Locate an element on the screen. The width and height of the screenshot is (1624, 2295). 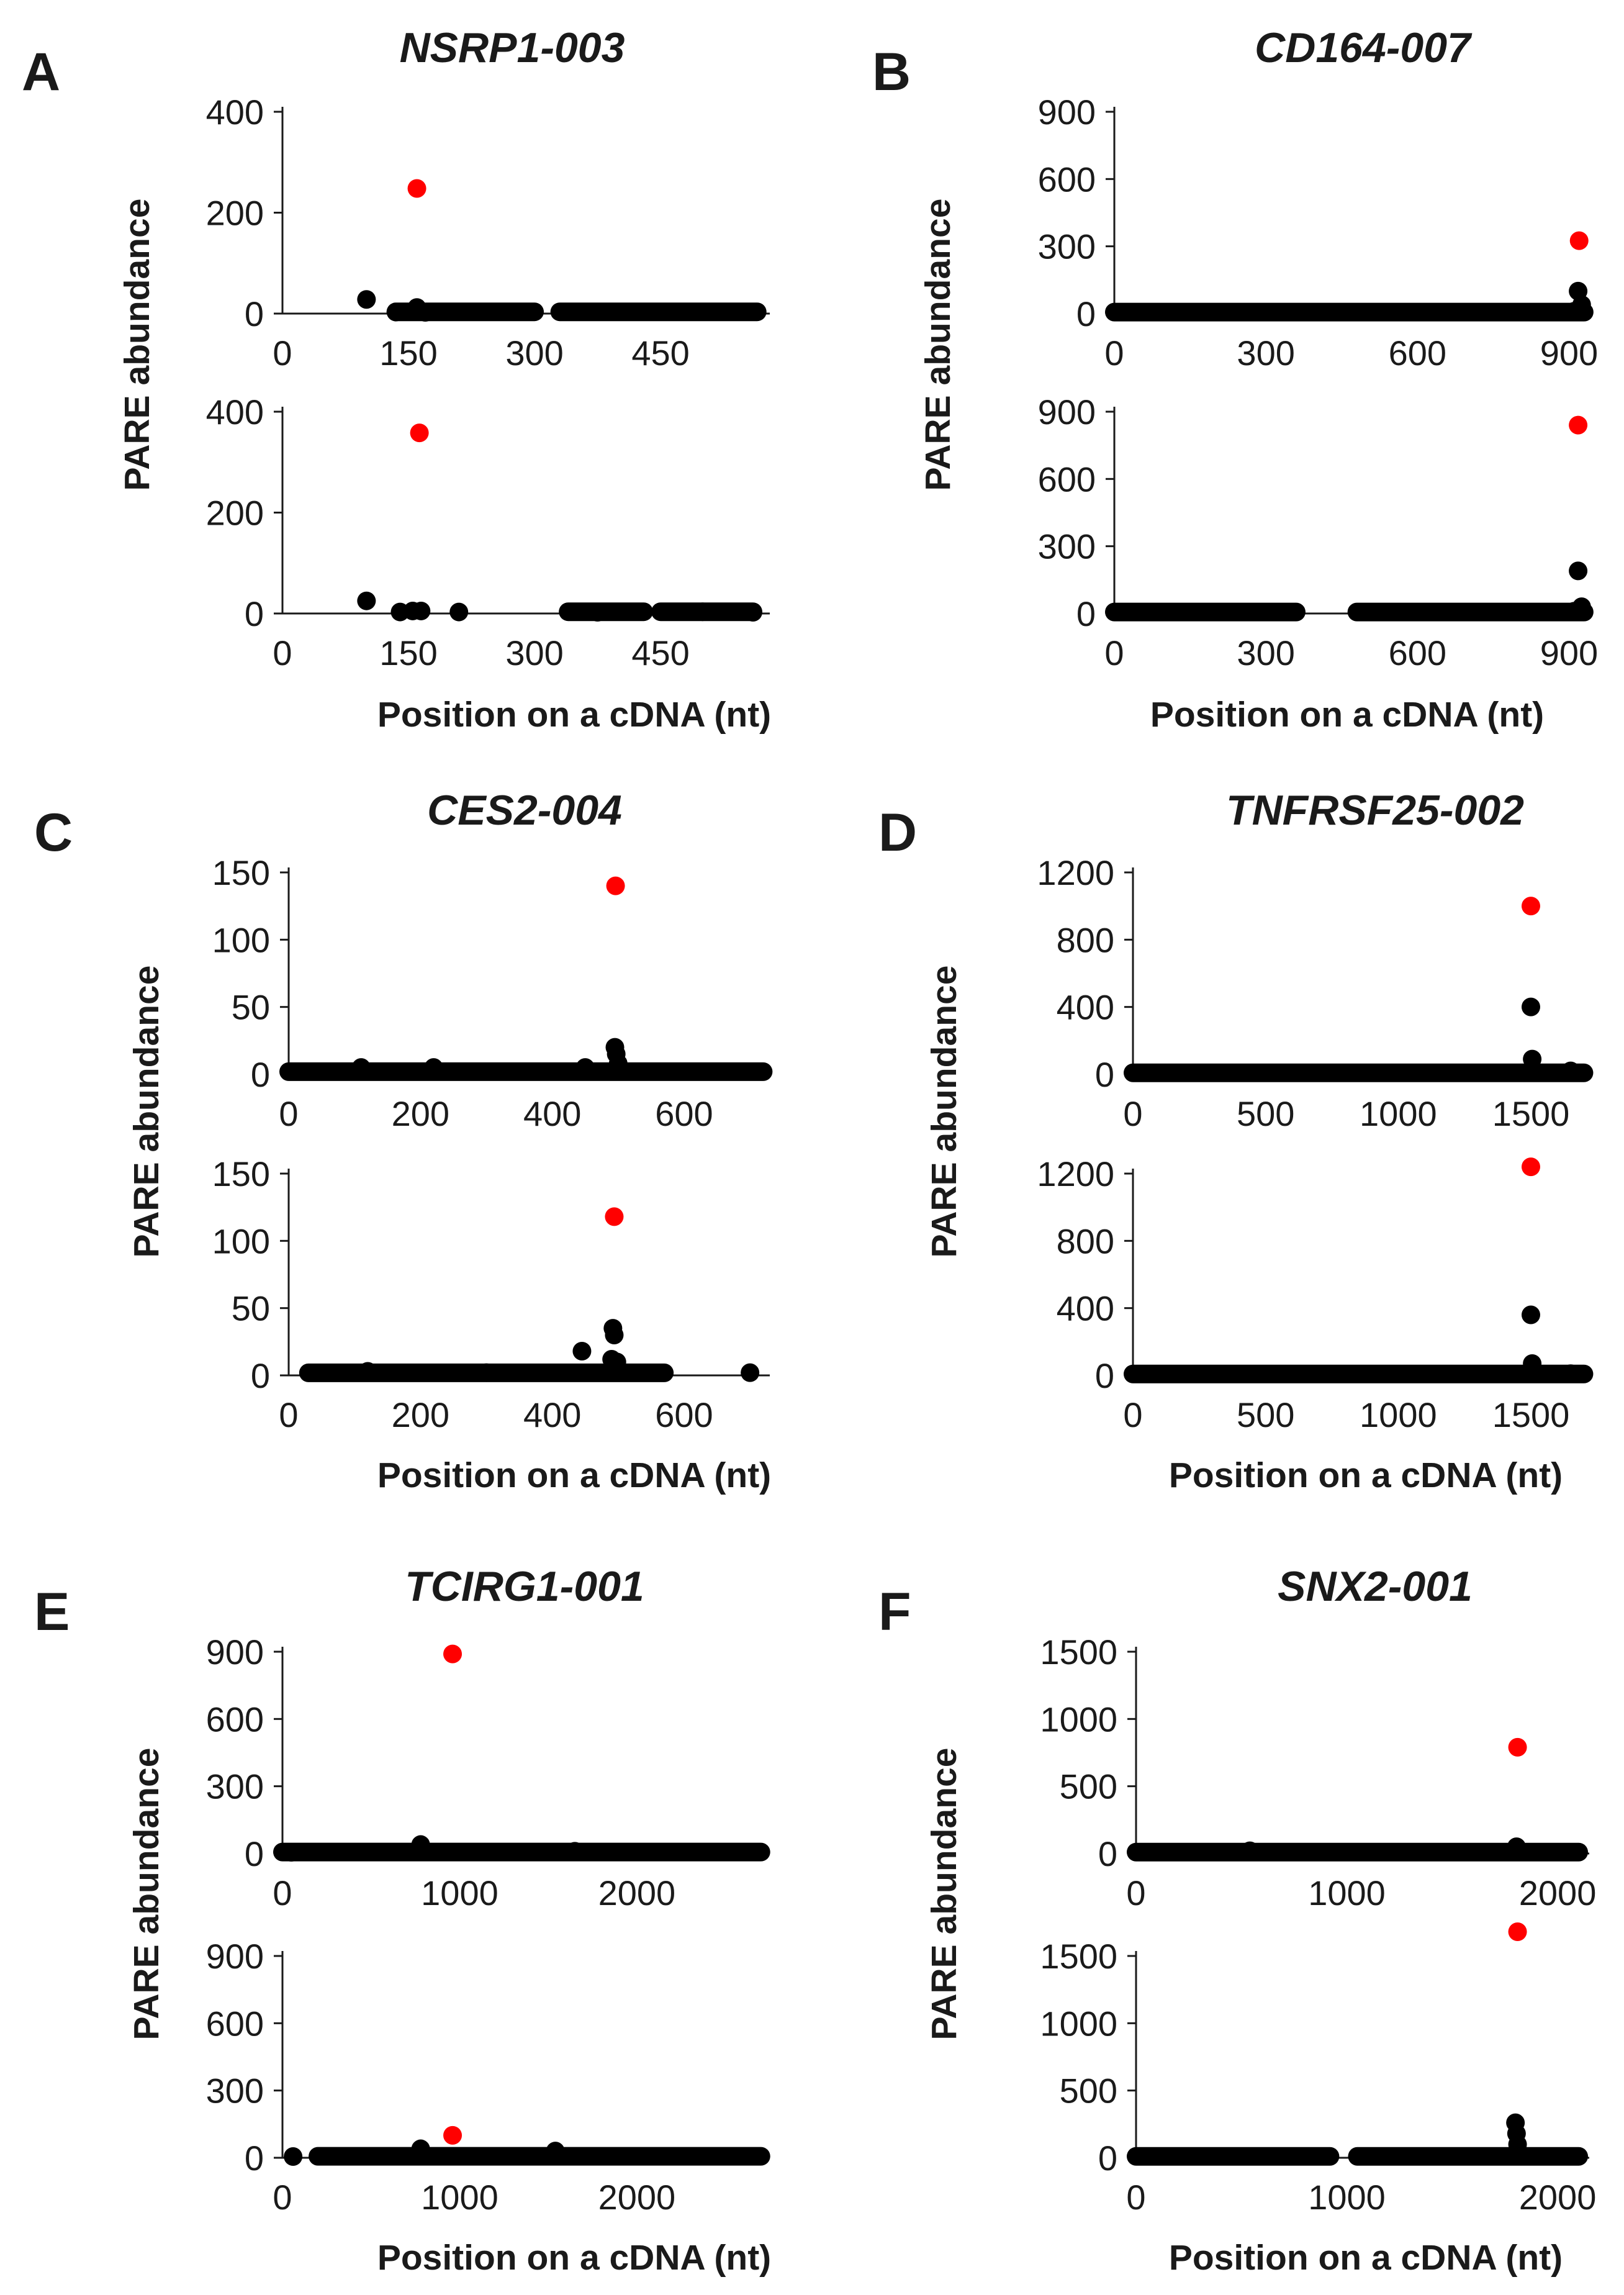
subplot-e-1: 0 300 600 900 0 1000 2000 is located at coordinates (488, 1772).